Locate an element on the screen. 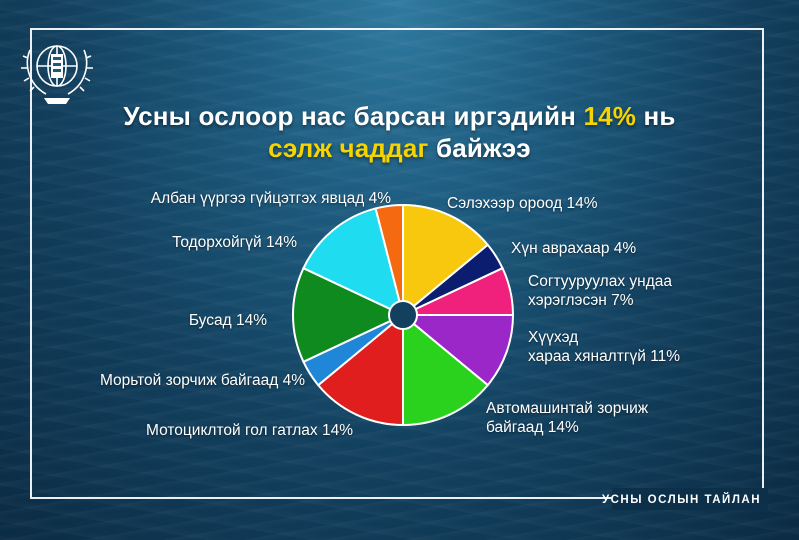 This screenshot has height=540, width=799. slice-label-line: Албан үүргээ гүйцэтгэх явцад 4% is located at coordinates (270, 198).